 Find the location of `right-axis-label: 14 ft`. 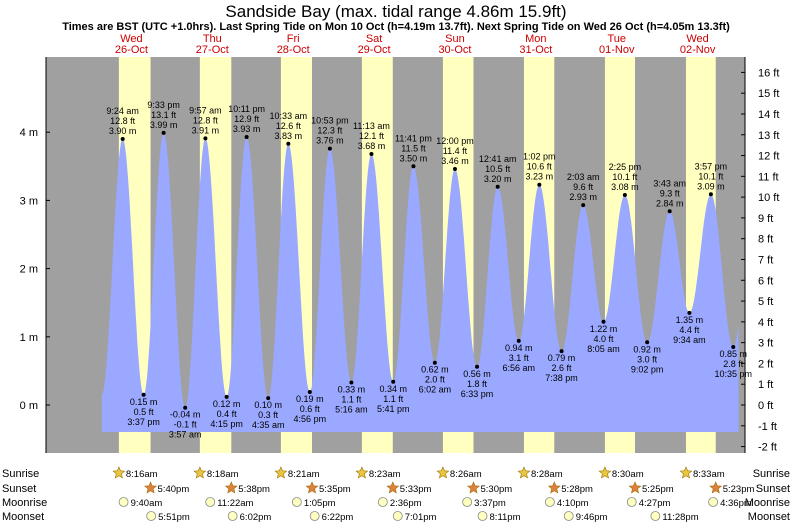

right-axis-label: 14 ft is located at coordinates (768, 115).